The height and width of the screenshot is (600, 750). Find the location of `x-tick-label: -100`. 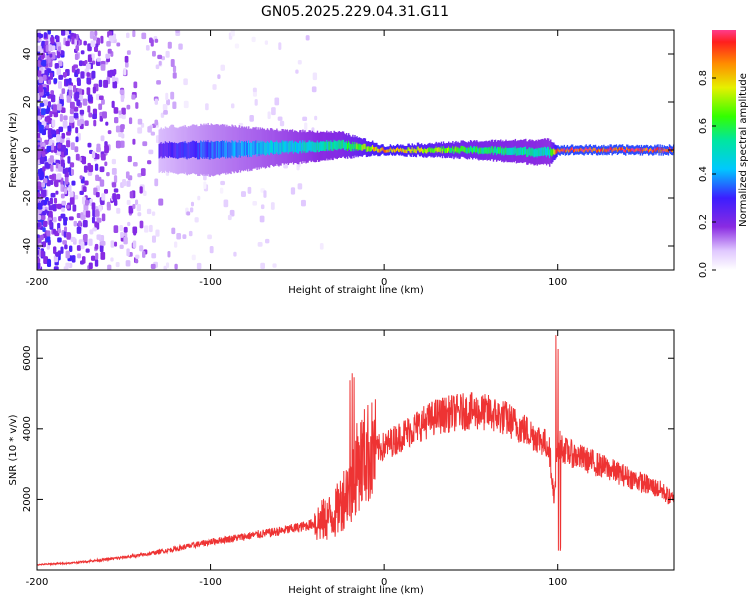

x-tick-label: -100 is located at coordinates (210, 282).